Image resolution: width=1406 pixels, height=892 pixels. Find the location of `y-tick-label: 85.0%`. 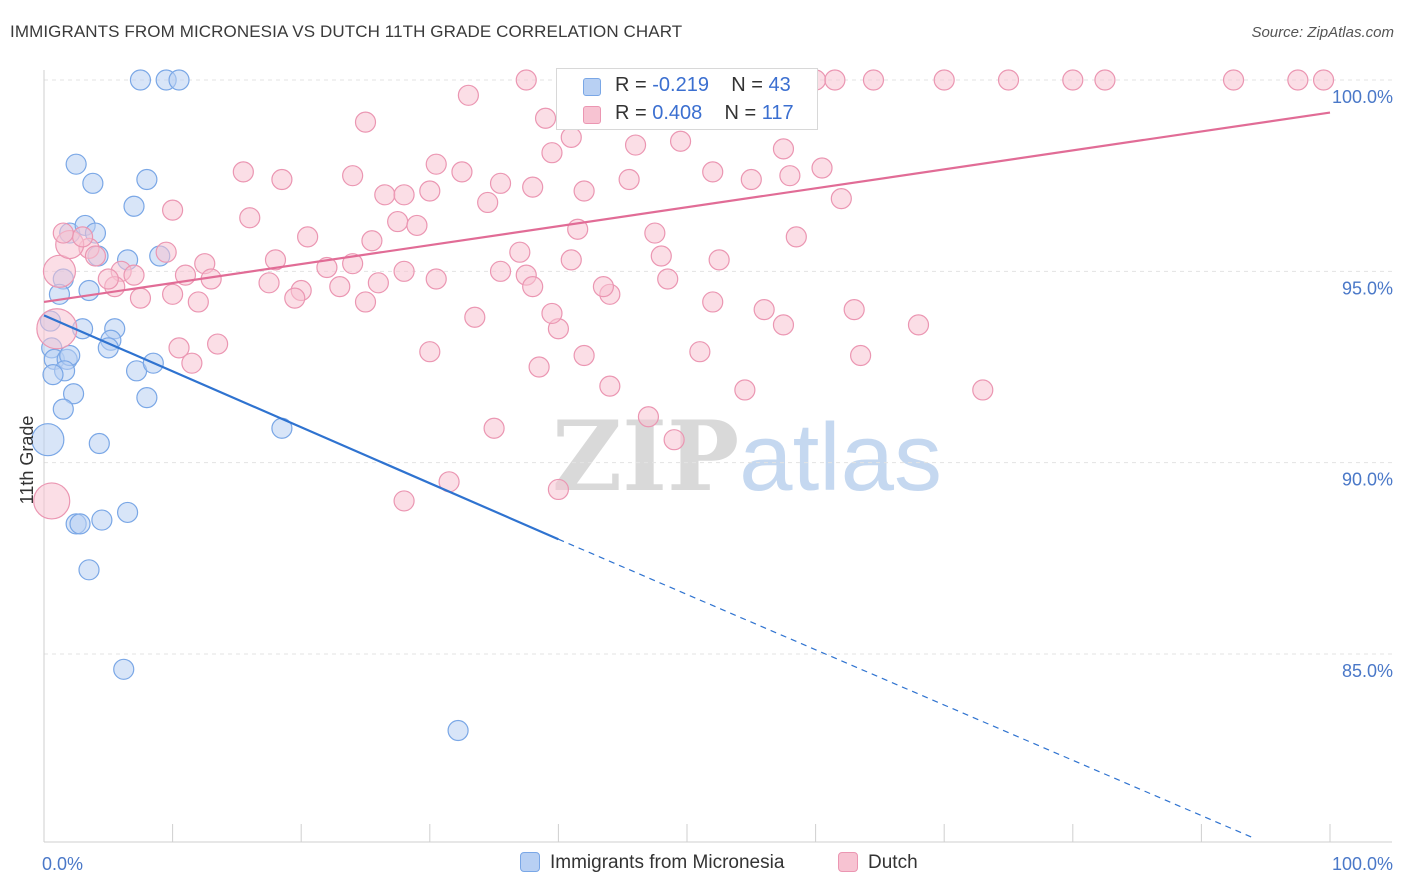

y-tick-label: 85.0% is located at coordinates (1367, 671).